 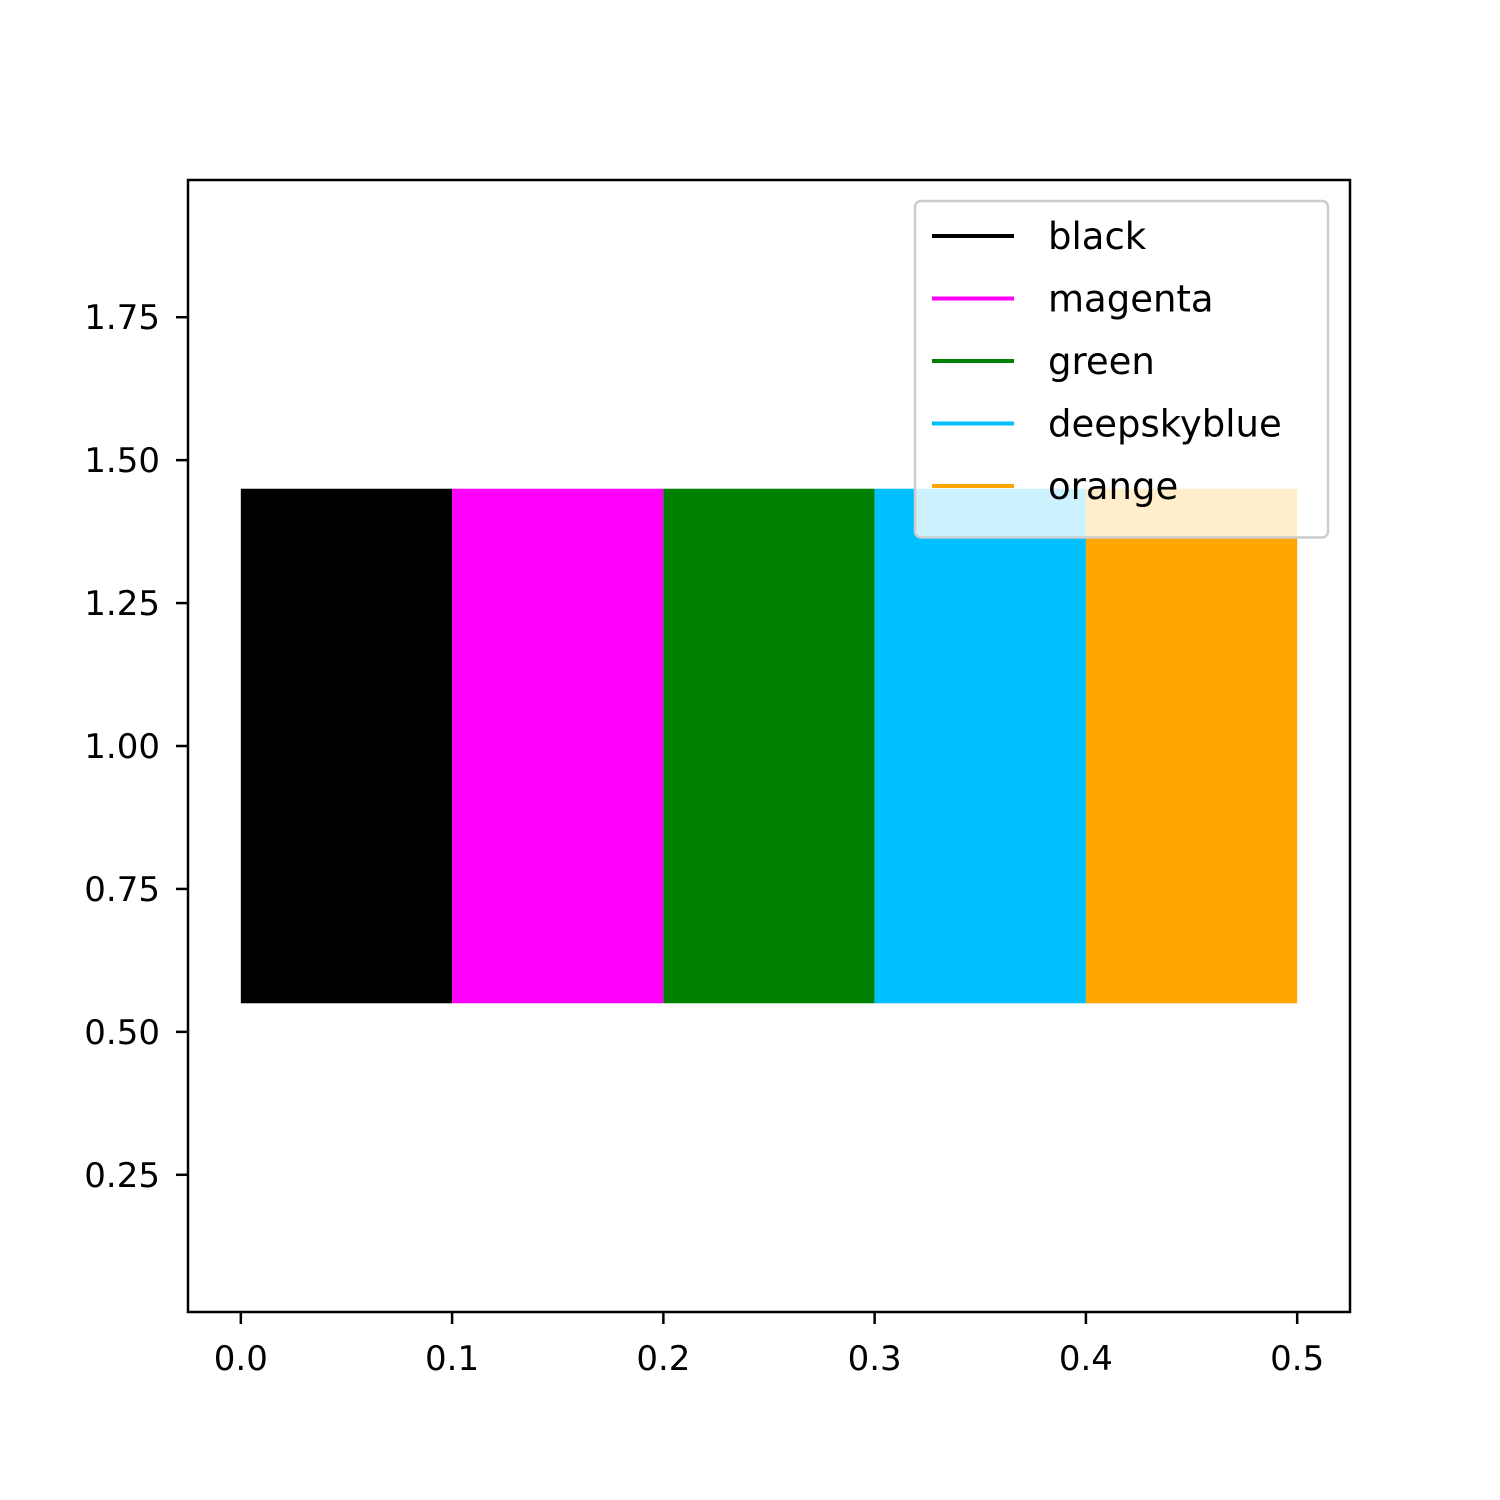 I want to click on x-tick-label: 0.0, so click(x=241, y=1359).